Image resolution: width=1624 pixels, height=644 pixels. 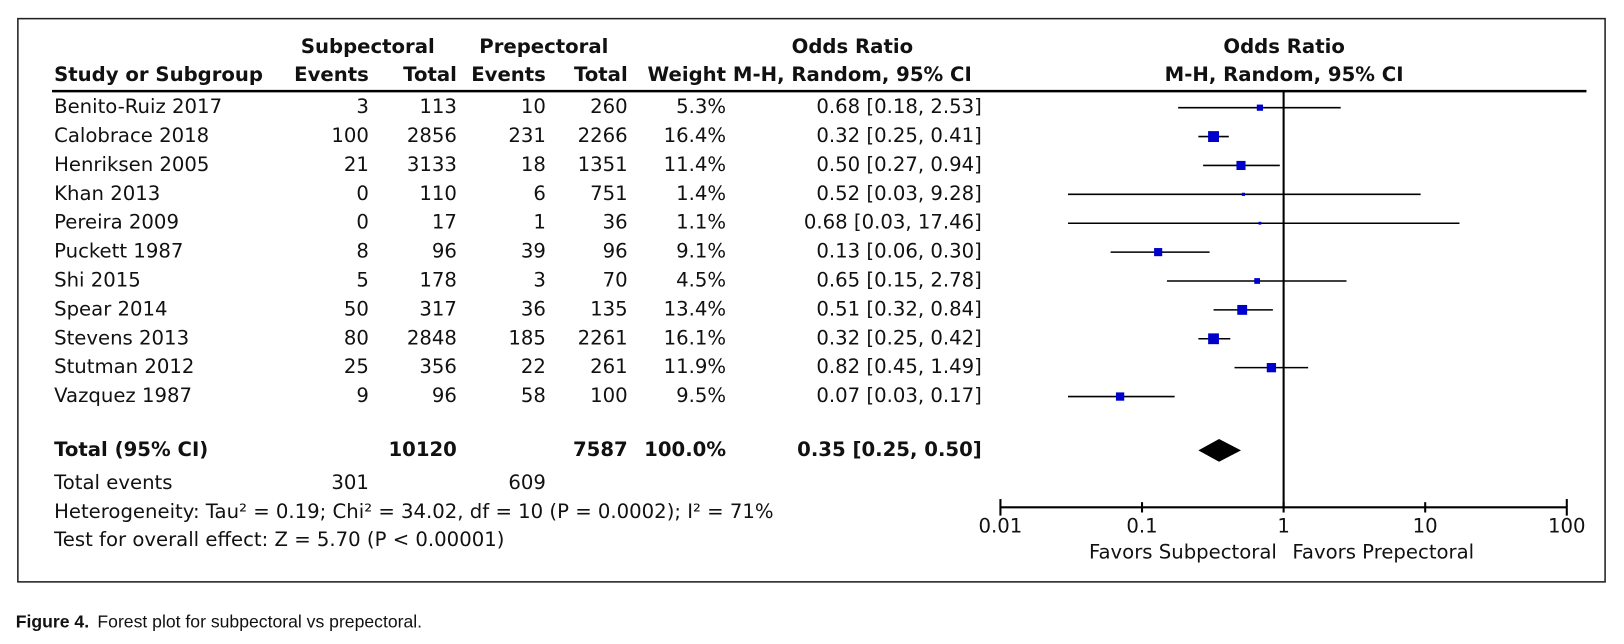 I want to click on ci-label: 0.52 [0.03, 9.28], so click(x=898, y=193).